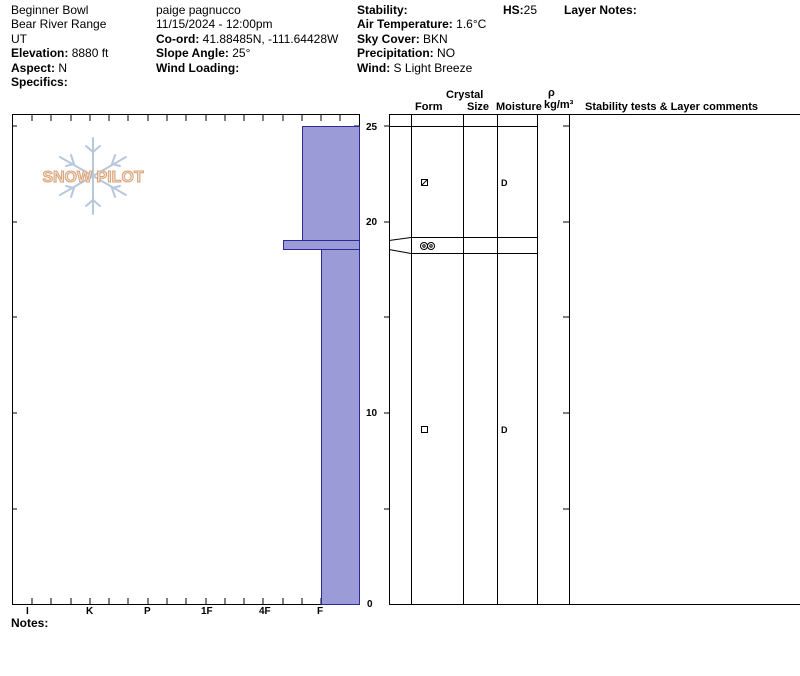 This screenshot has height=676, width=800. What do you see at coordinates (320, 611) in the screenshot?
I see `hardness-label-F: F` at bounding box center [320, 611].